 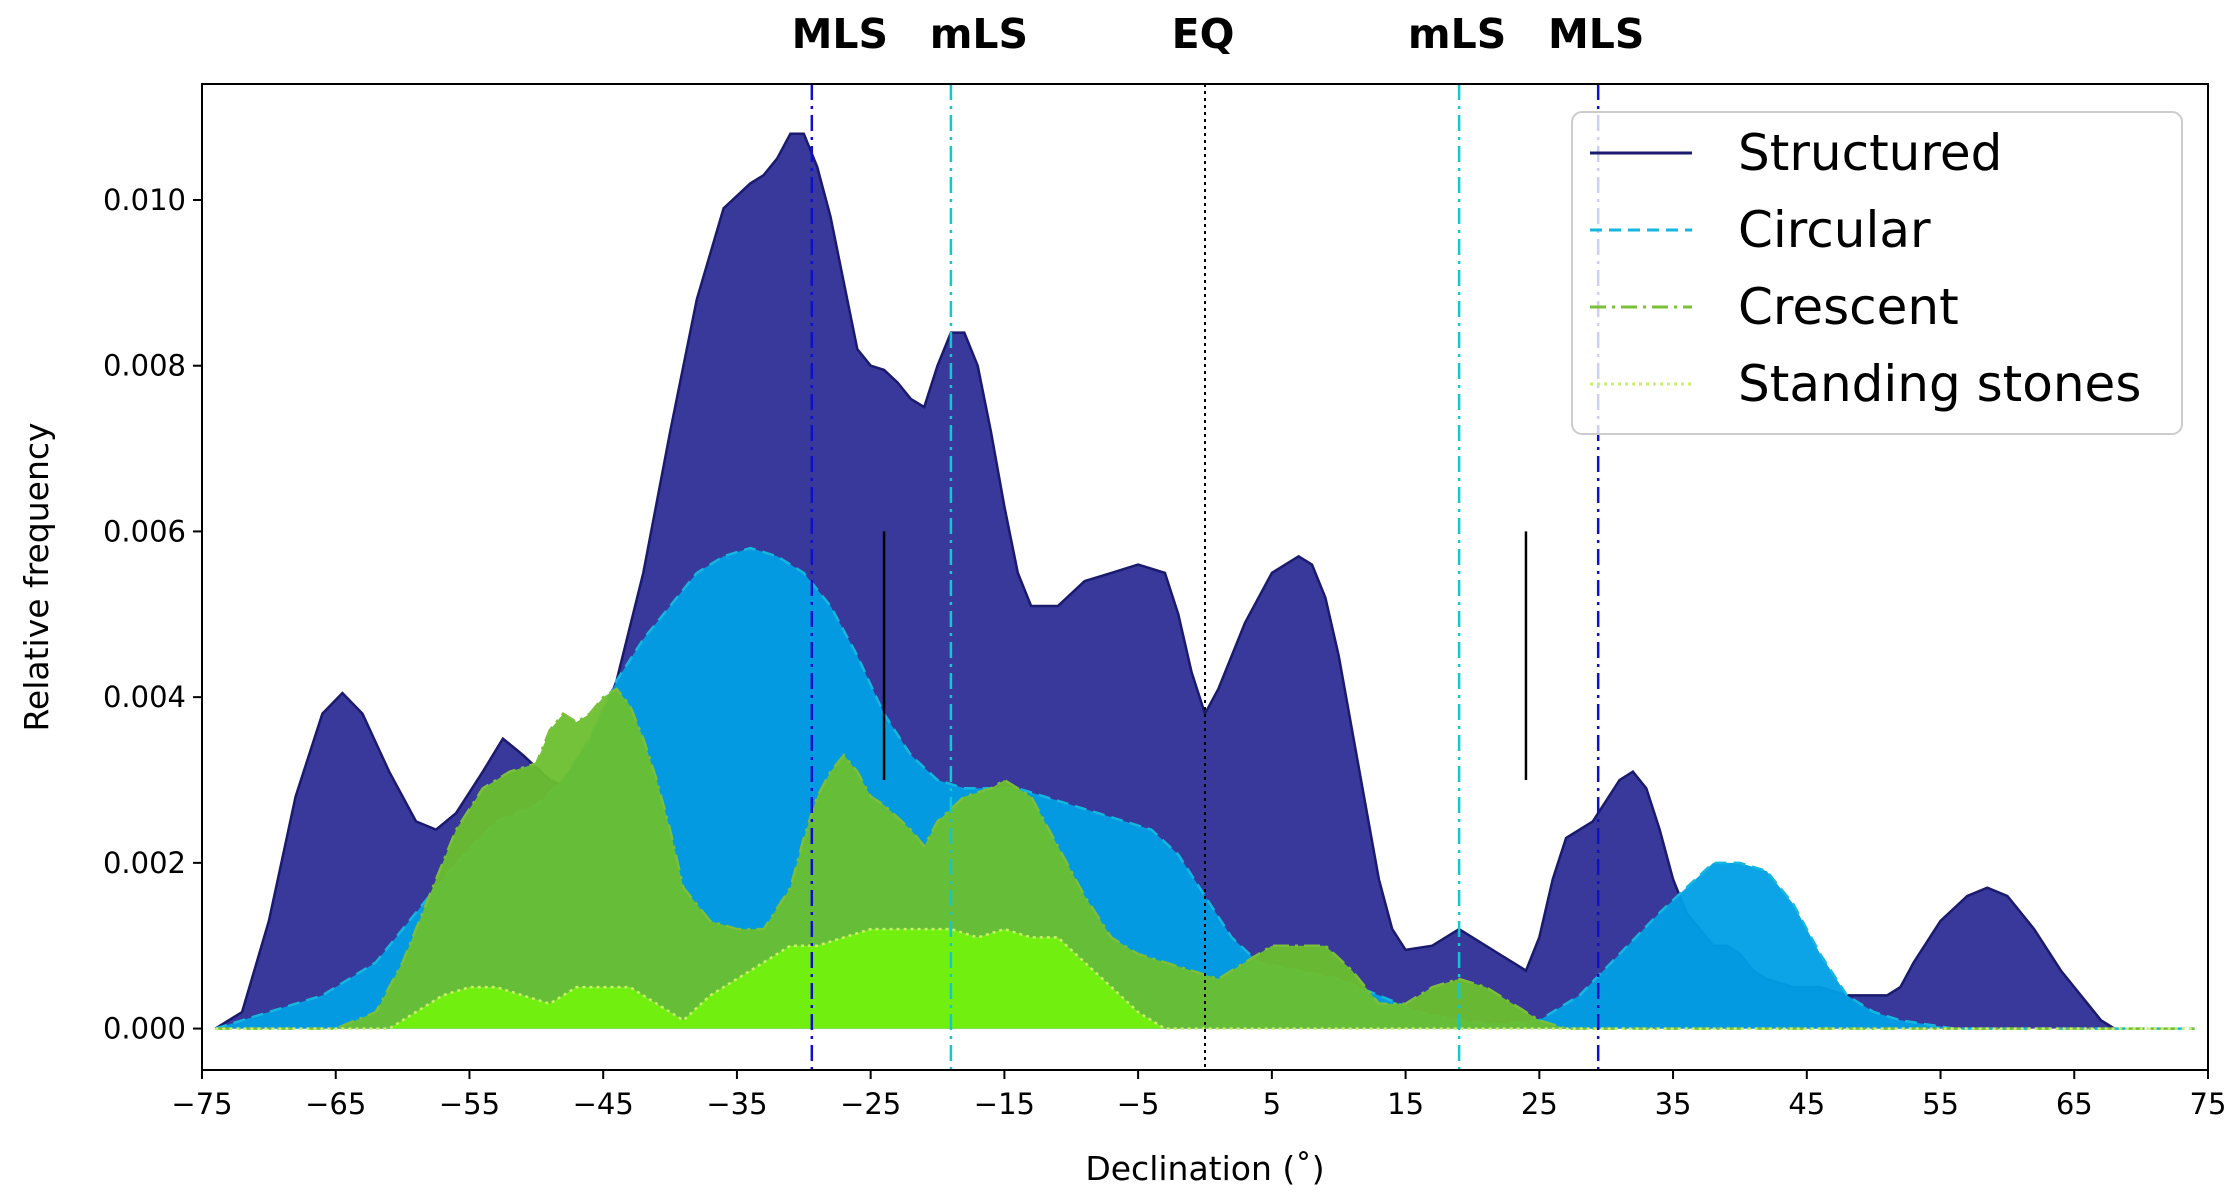 What do you see at coordinates (736, 1104) in the screenshot?
I see `x-tick-label-4: −35` at bounding box center [736, 1104].